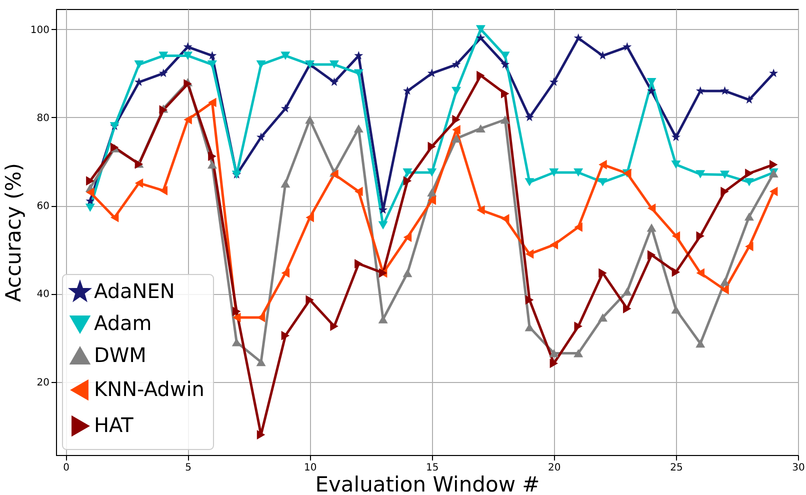 The width and height of the screenshot is (806, 495). I want to click on legend-label: HAT, so click(114, 425).